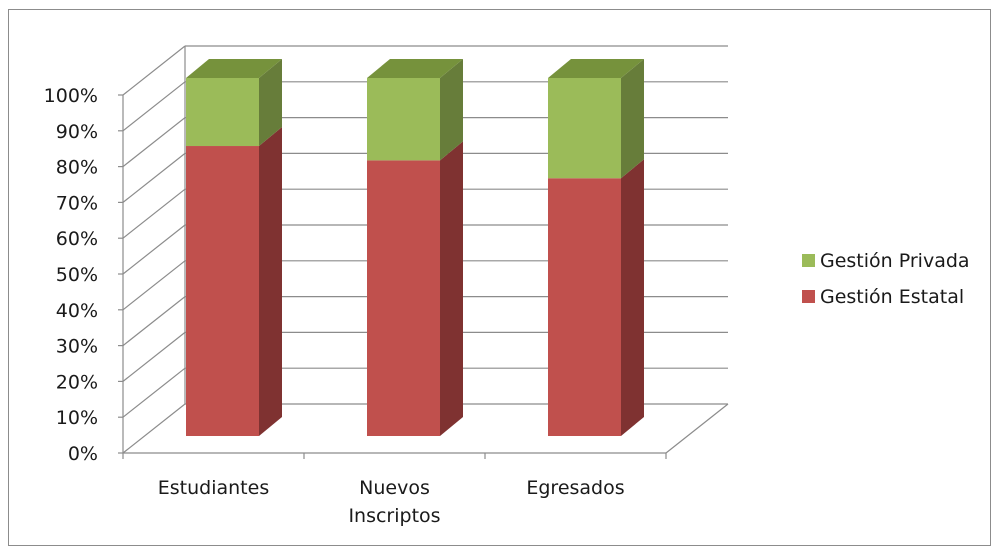  I want to click on y-tick-label: 50%, so click(77, 275).